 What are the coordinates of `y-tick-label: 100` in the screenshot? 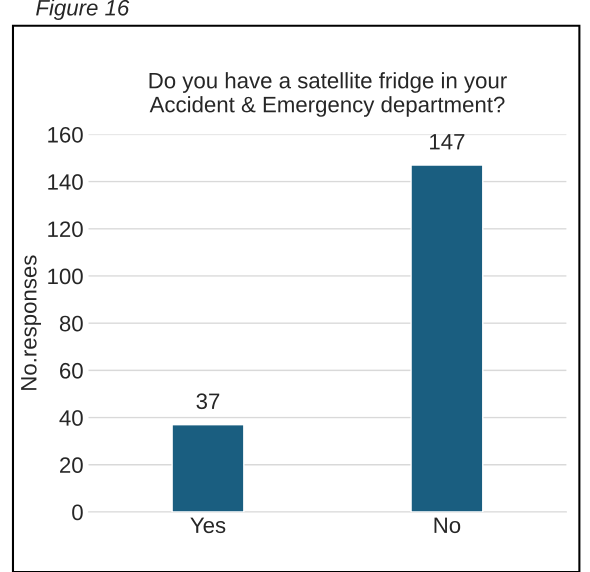 It's located at (65, 276).